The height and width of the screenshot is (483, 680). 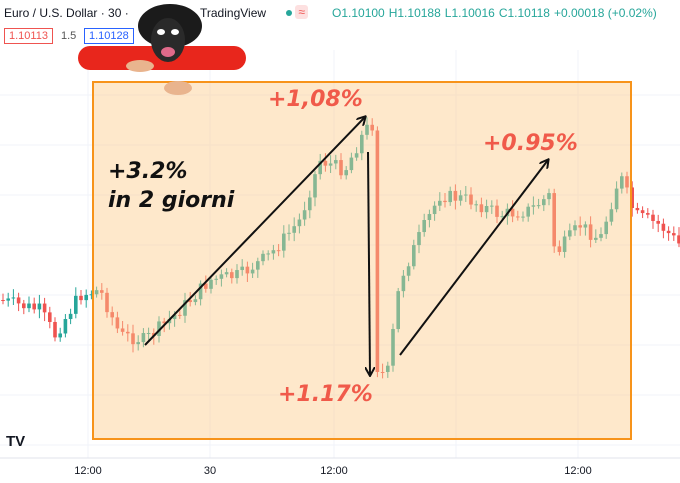 What do you see at coordinates (473, 258) in the screenshot?
I see `arrow` at bounding box center [473, 258].